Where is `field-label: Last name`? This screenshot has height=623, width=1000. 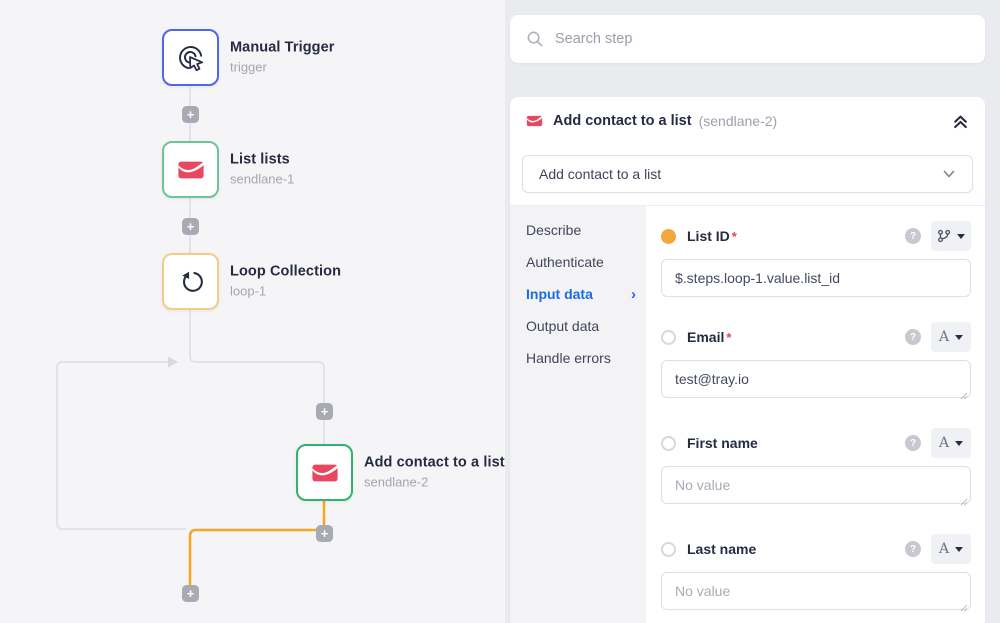 field-label: Last name is located at coordinates (722, 549).